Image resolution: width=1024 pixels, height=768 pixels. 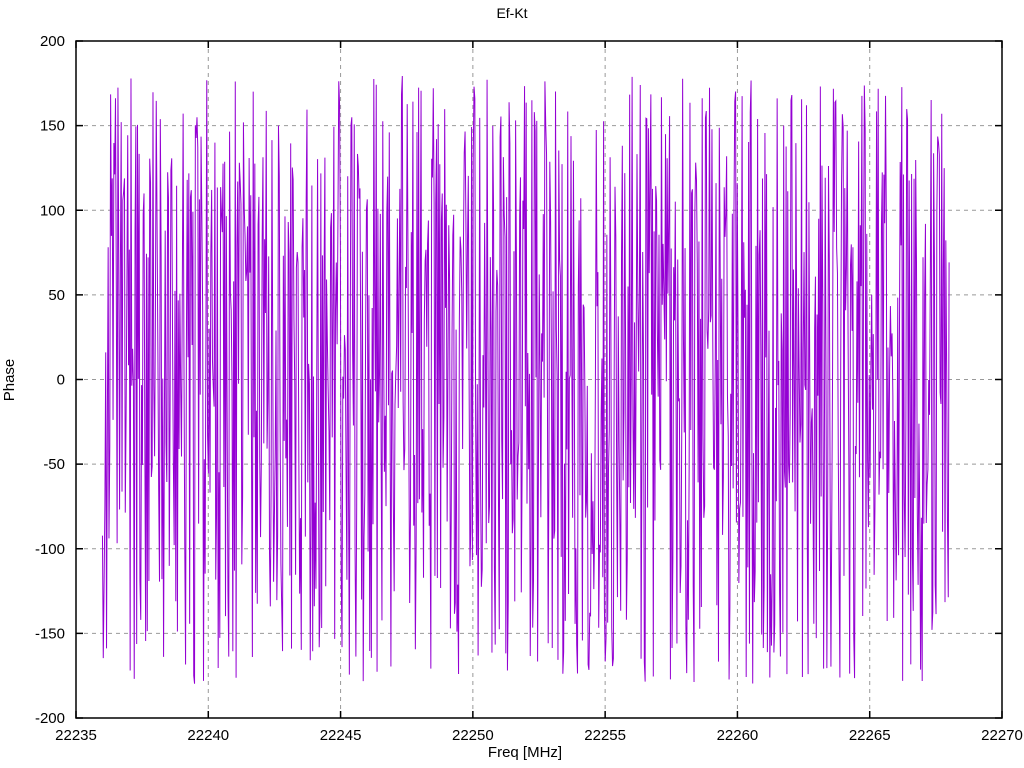 I want to click on y-tick-label: -200, so click(x=50, y=718).